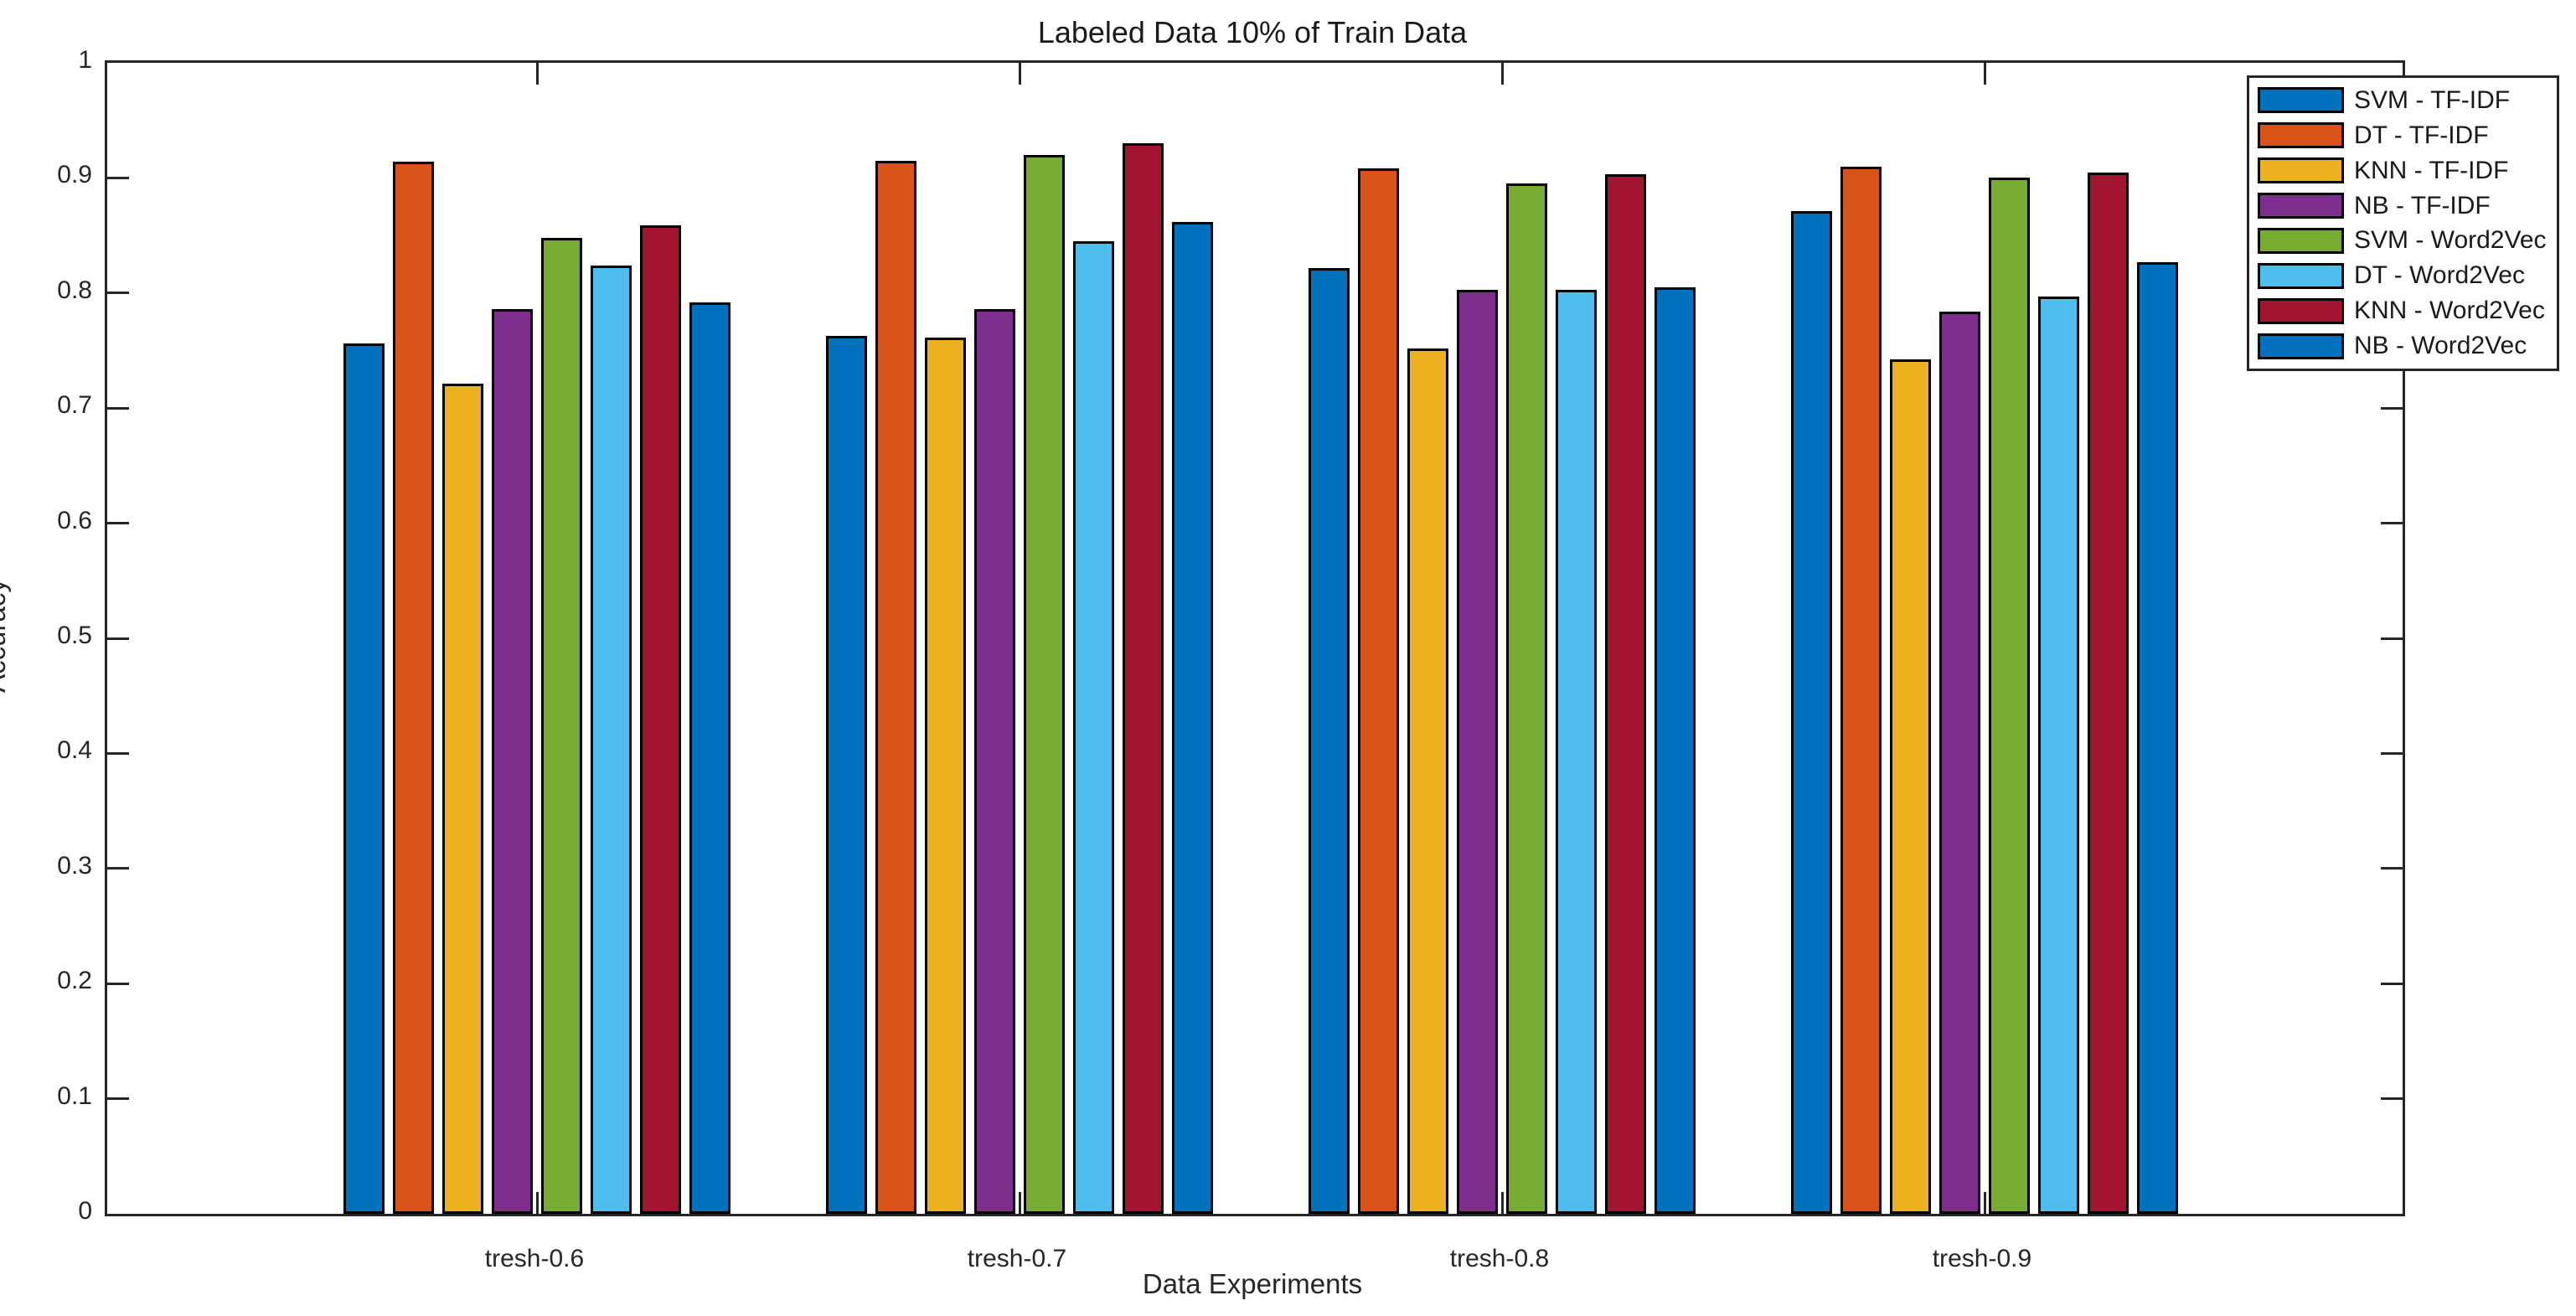 This screenshot has height=1316, width=2576. Describe the element at coordinates (5, 636) in the screenshot. I see `y-axis-title: Accuracy` at that location.